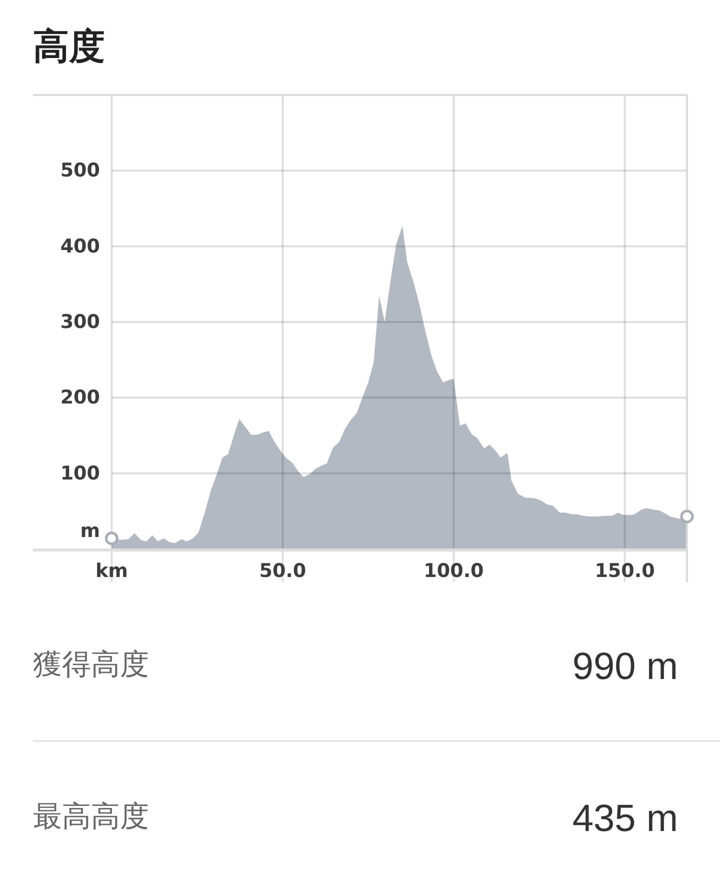  I want to click on annotation: 990 m, so click(625, 667).